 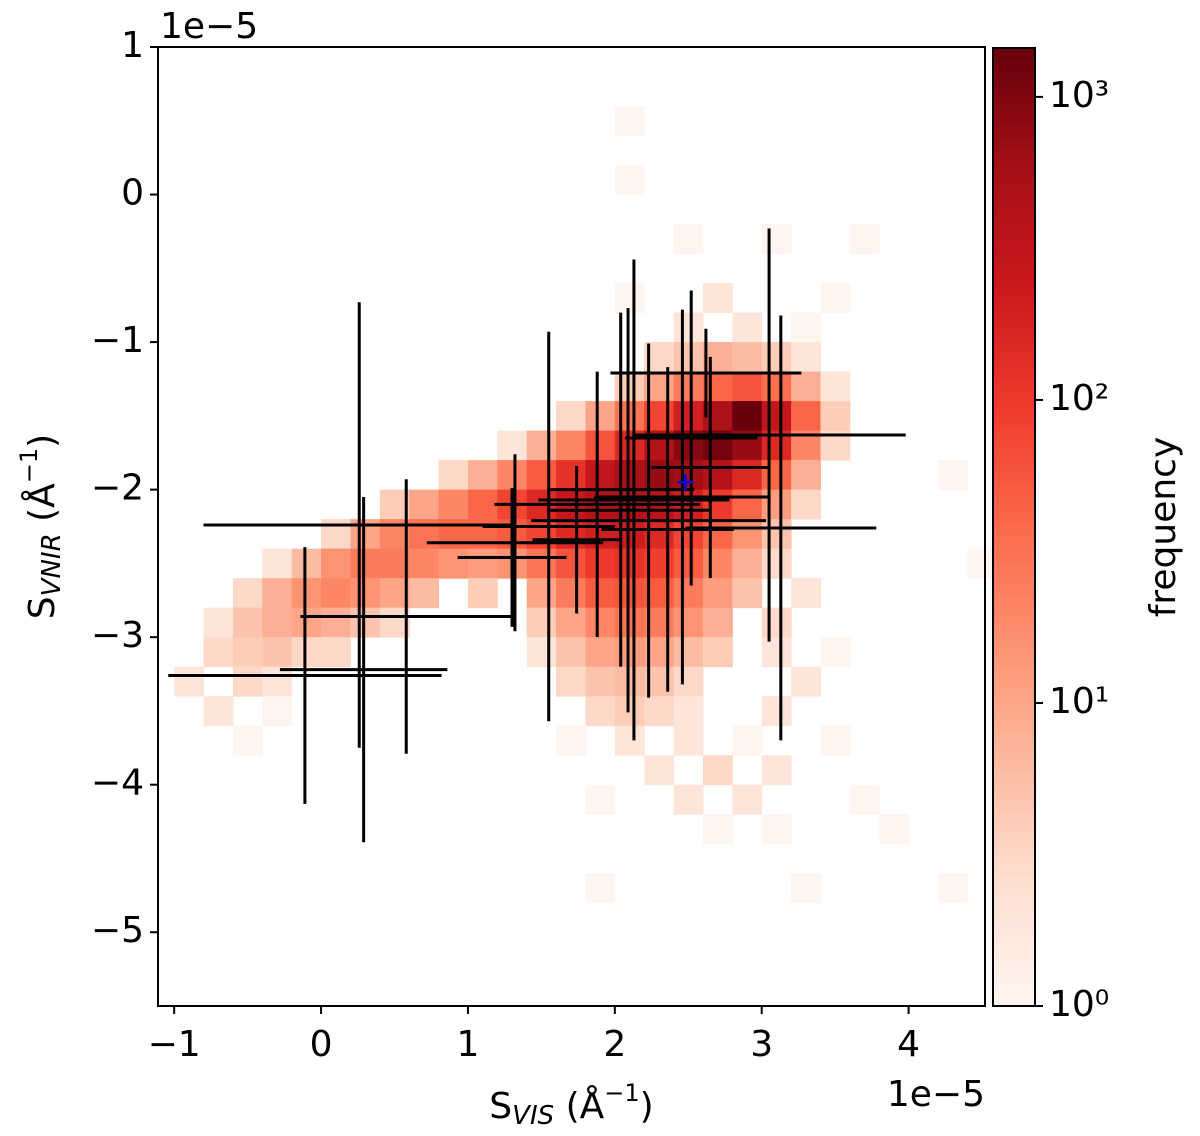 What do you see at coordinates (117, 340) in the screenshot?
I see `y-tick-label: −1` at bounding box center [117, 340].